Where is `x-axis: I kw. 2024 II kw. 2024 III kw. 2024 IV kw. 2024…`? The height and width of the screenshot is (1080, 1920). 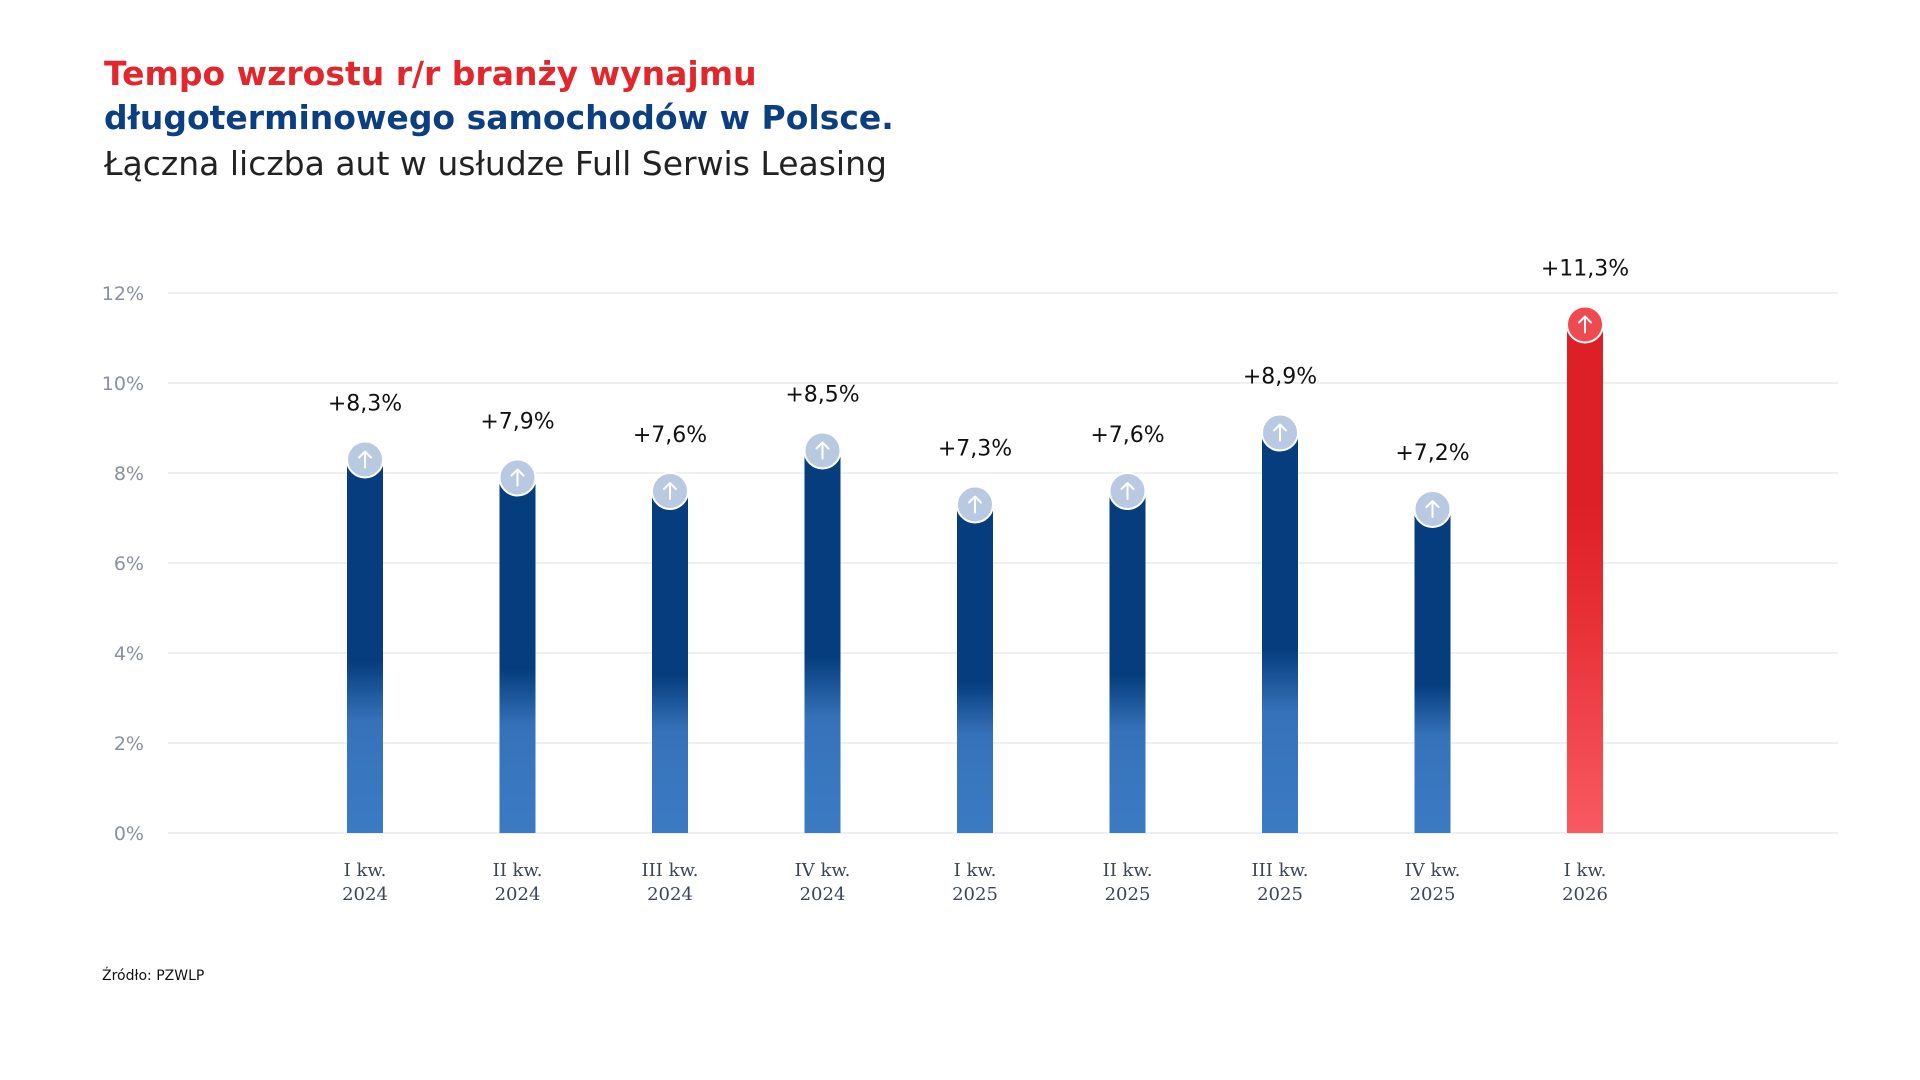 x-axis: I kw. 2024 II kw. 2024 III kw. 2024 IV kw. 2024… is located at coordinates (975, 882).